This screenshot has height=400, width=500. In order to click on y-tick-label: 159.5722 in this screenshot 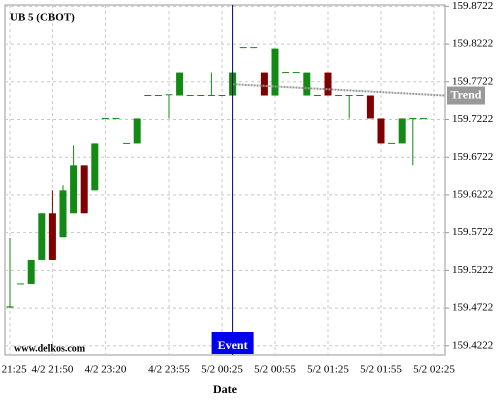, I will do `click(472, 232)`.